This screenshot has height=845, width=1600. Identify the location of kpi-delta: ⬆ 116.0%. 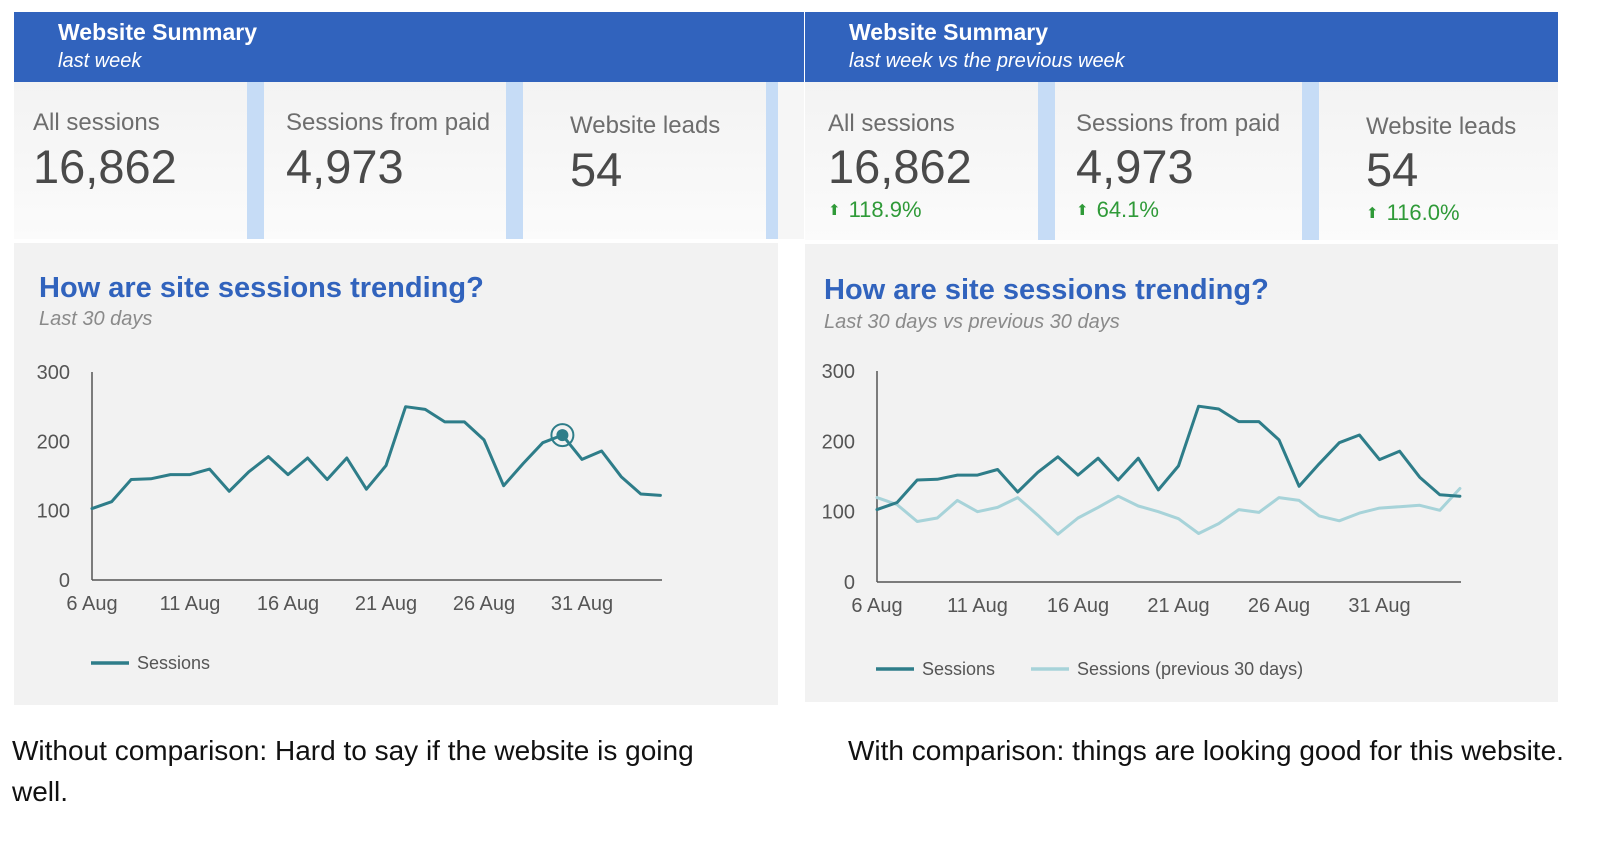
(1413, 212).